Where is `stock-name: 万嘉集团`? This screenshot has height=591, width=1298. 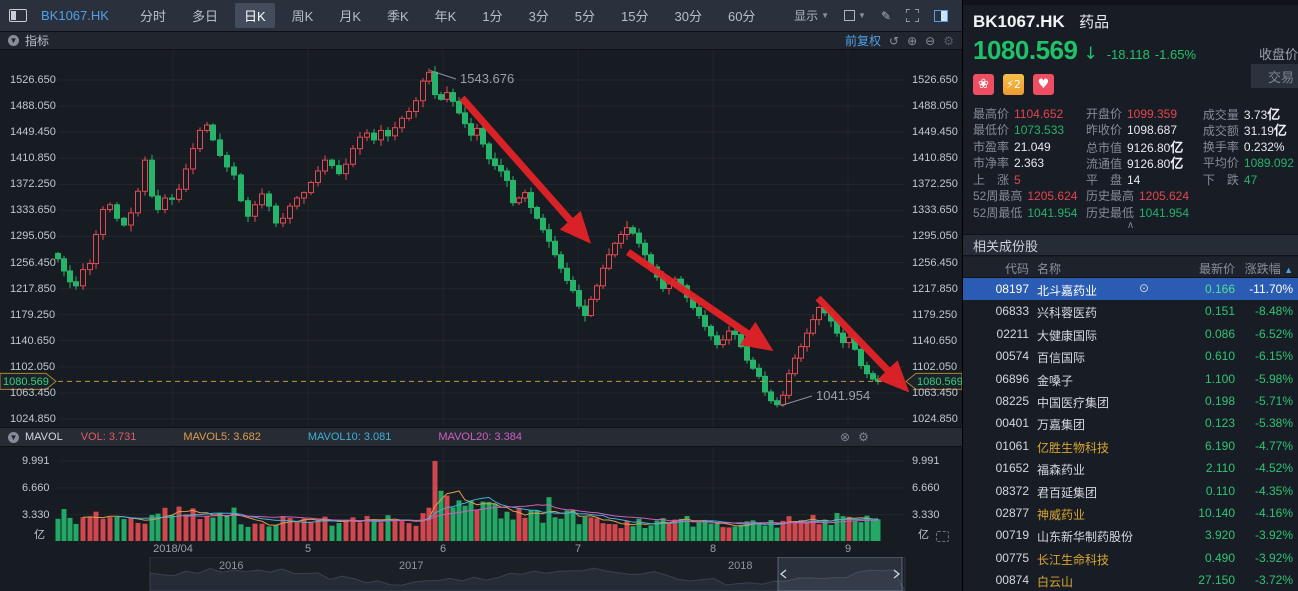
stock-name: 万嘉集团 is located at coordinates (1061, 425).